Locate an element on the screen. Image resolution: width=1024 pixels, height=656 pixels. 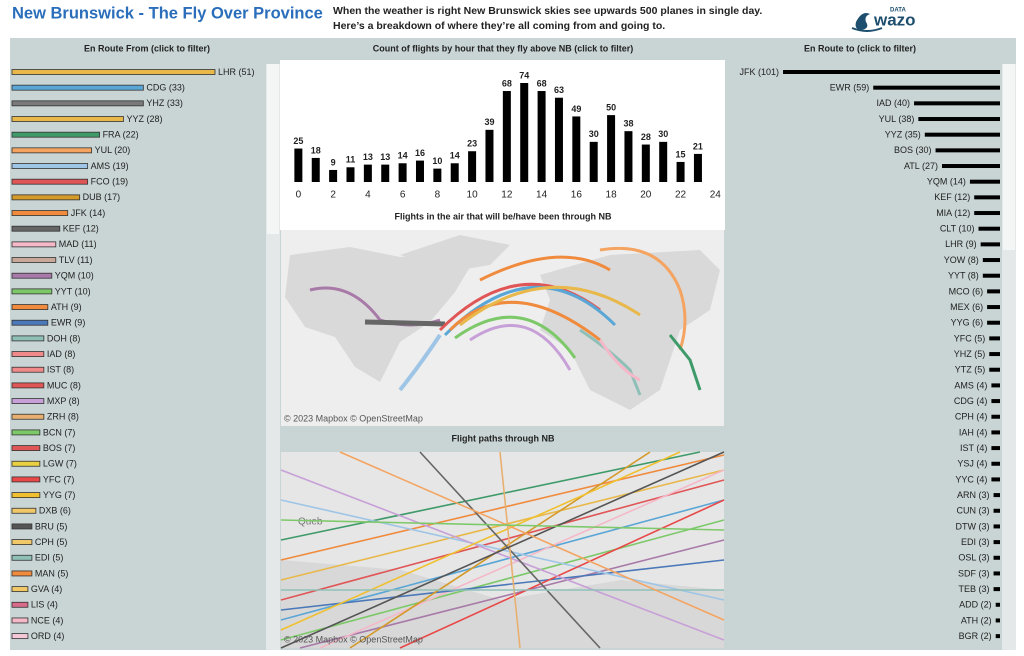
hour-panel is located at coordinates (502, 145).